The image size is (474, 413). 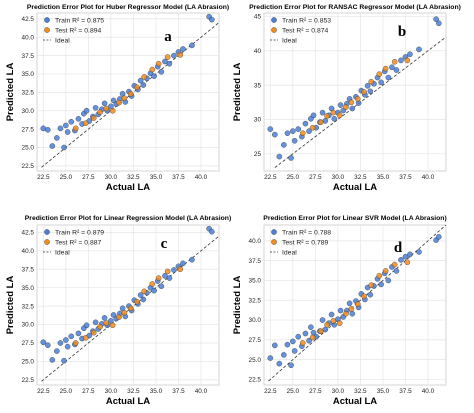 I want to click on panel-letter: d, so click(x=398, y=248).